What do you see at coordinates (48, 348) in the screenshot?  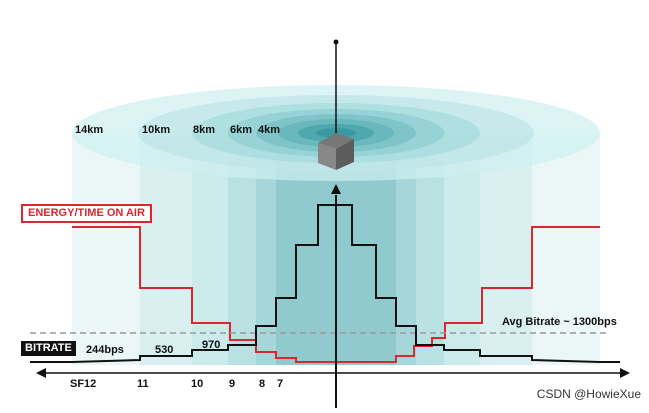 I see `bitrate-label: BITRATE` at bounding box center [48, 348].